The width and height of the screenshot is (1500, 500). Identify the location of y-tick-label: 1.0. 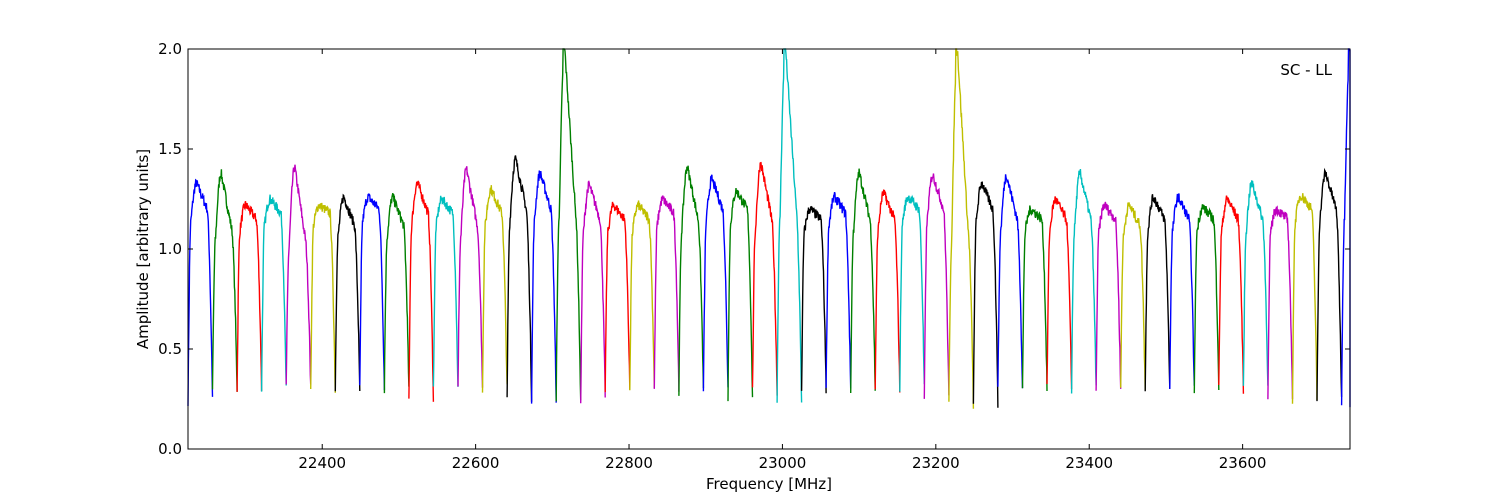
(170, 249).